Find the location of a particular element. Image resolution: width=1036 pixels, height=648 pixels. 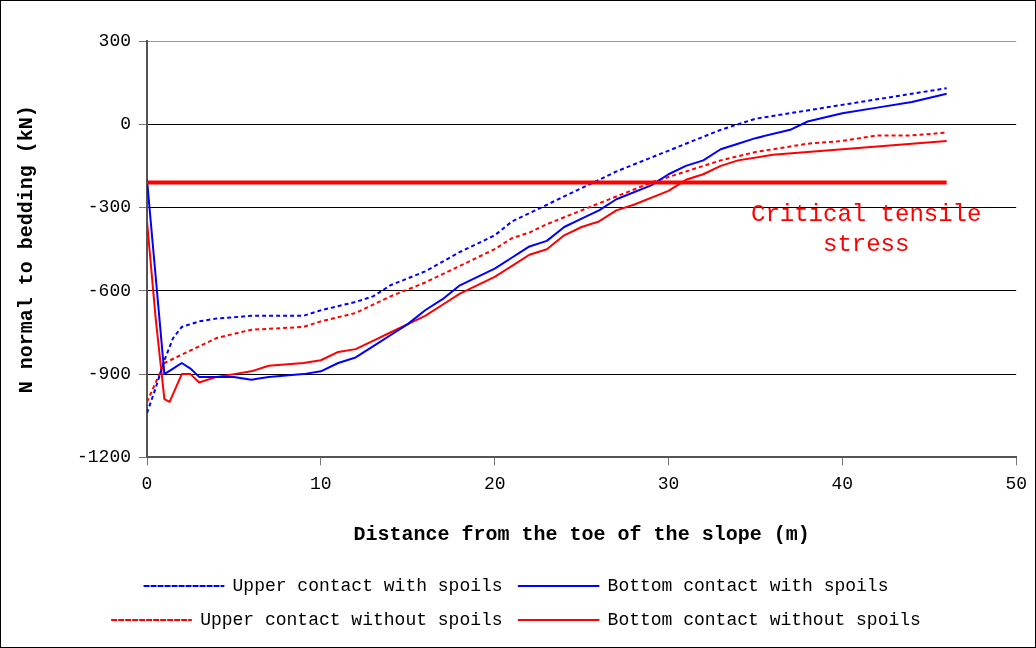

legend-label: Bottom contact with spoils is located at coordinates (748, 585).